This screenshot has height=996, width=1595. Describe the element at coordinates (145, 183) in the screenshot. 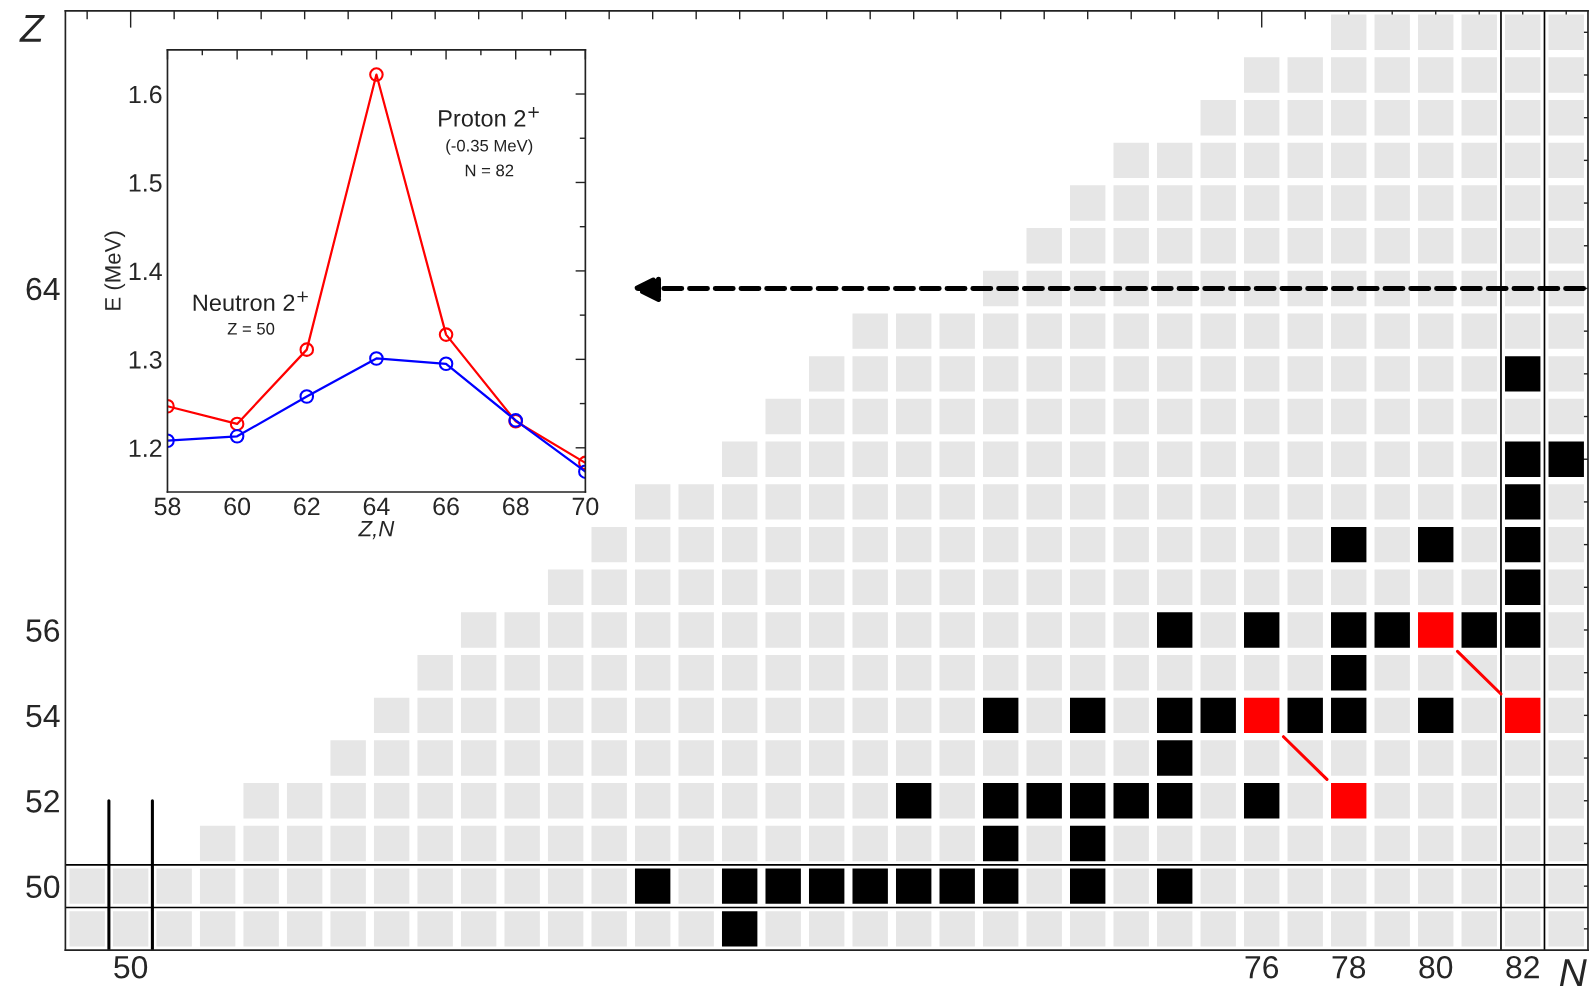

I see `y-tick-label: 1.5` at that location.